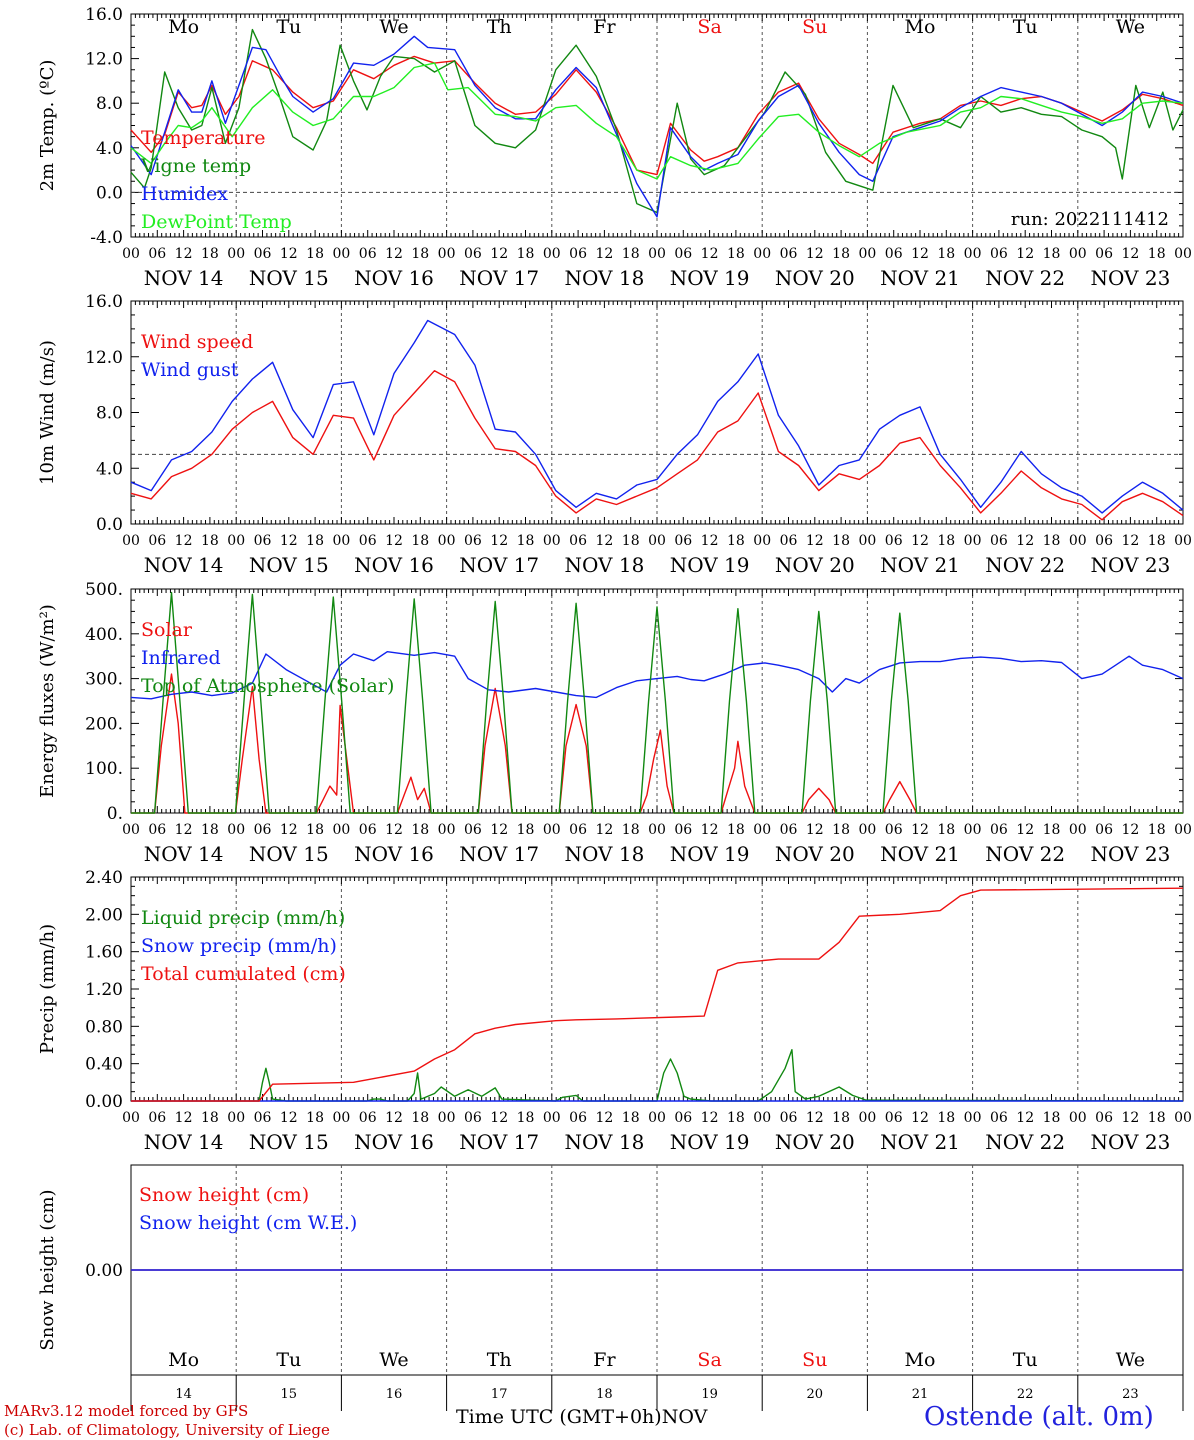 The image size is (1194, 1440). What do you see at coordinates (47, 1269) in the screenshot?
I see `y-axis-label: Snow height (cm)` at bounding box center [47, 1269].